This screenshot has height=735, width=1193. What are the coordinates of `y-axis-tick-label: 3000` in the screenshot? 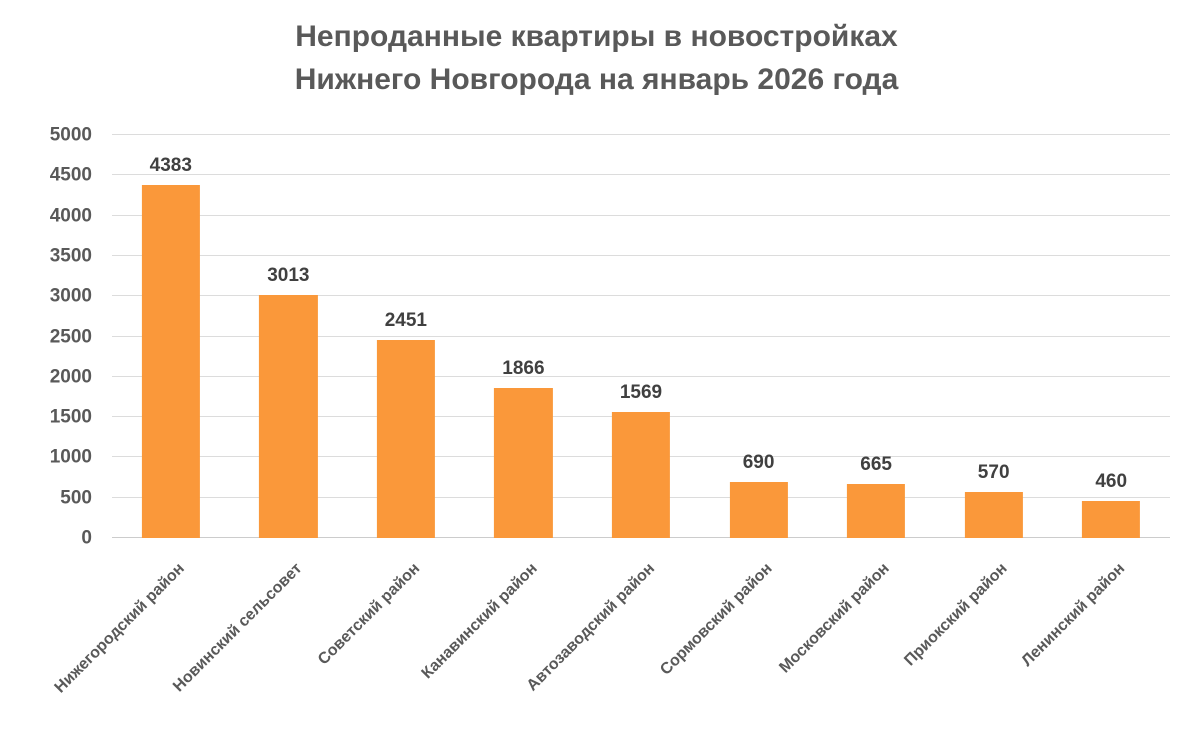 It's located at (70, 296).